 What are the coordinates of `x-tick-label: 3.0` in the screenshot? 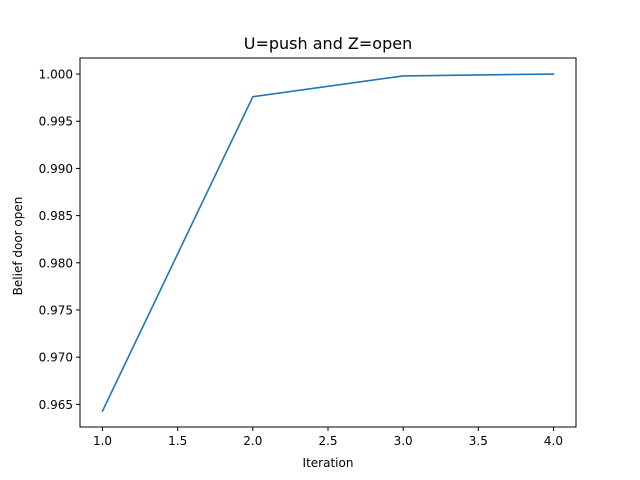 It's located at (403, 441).